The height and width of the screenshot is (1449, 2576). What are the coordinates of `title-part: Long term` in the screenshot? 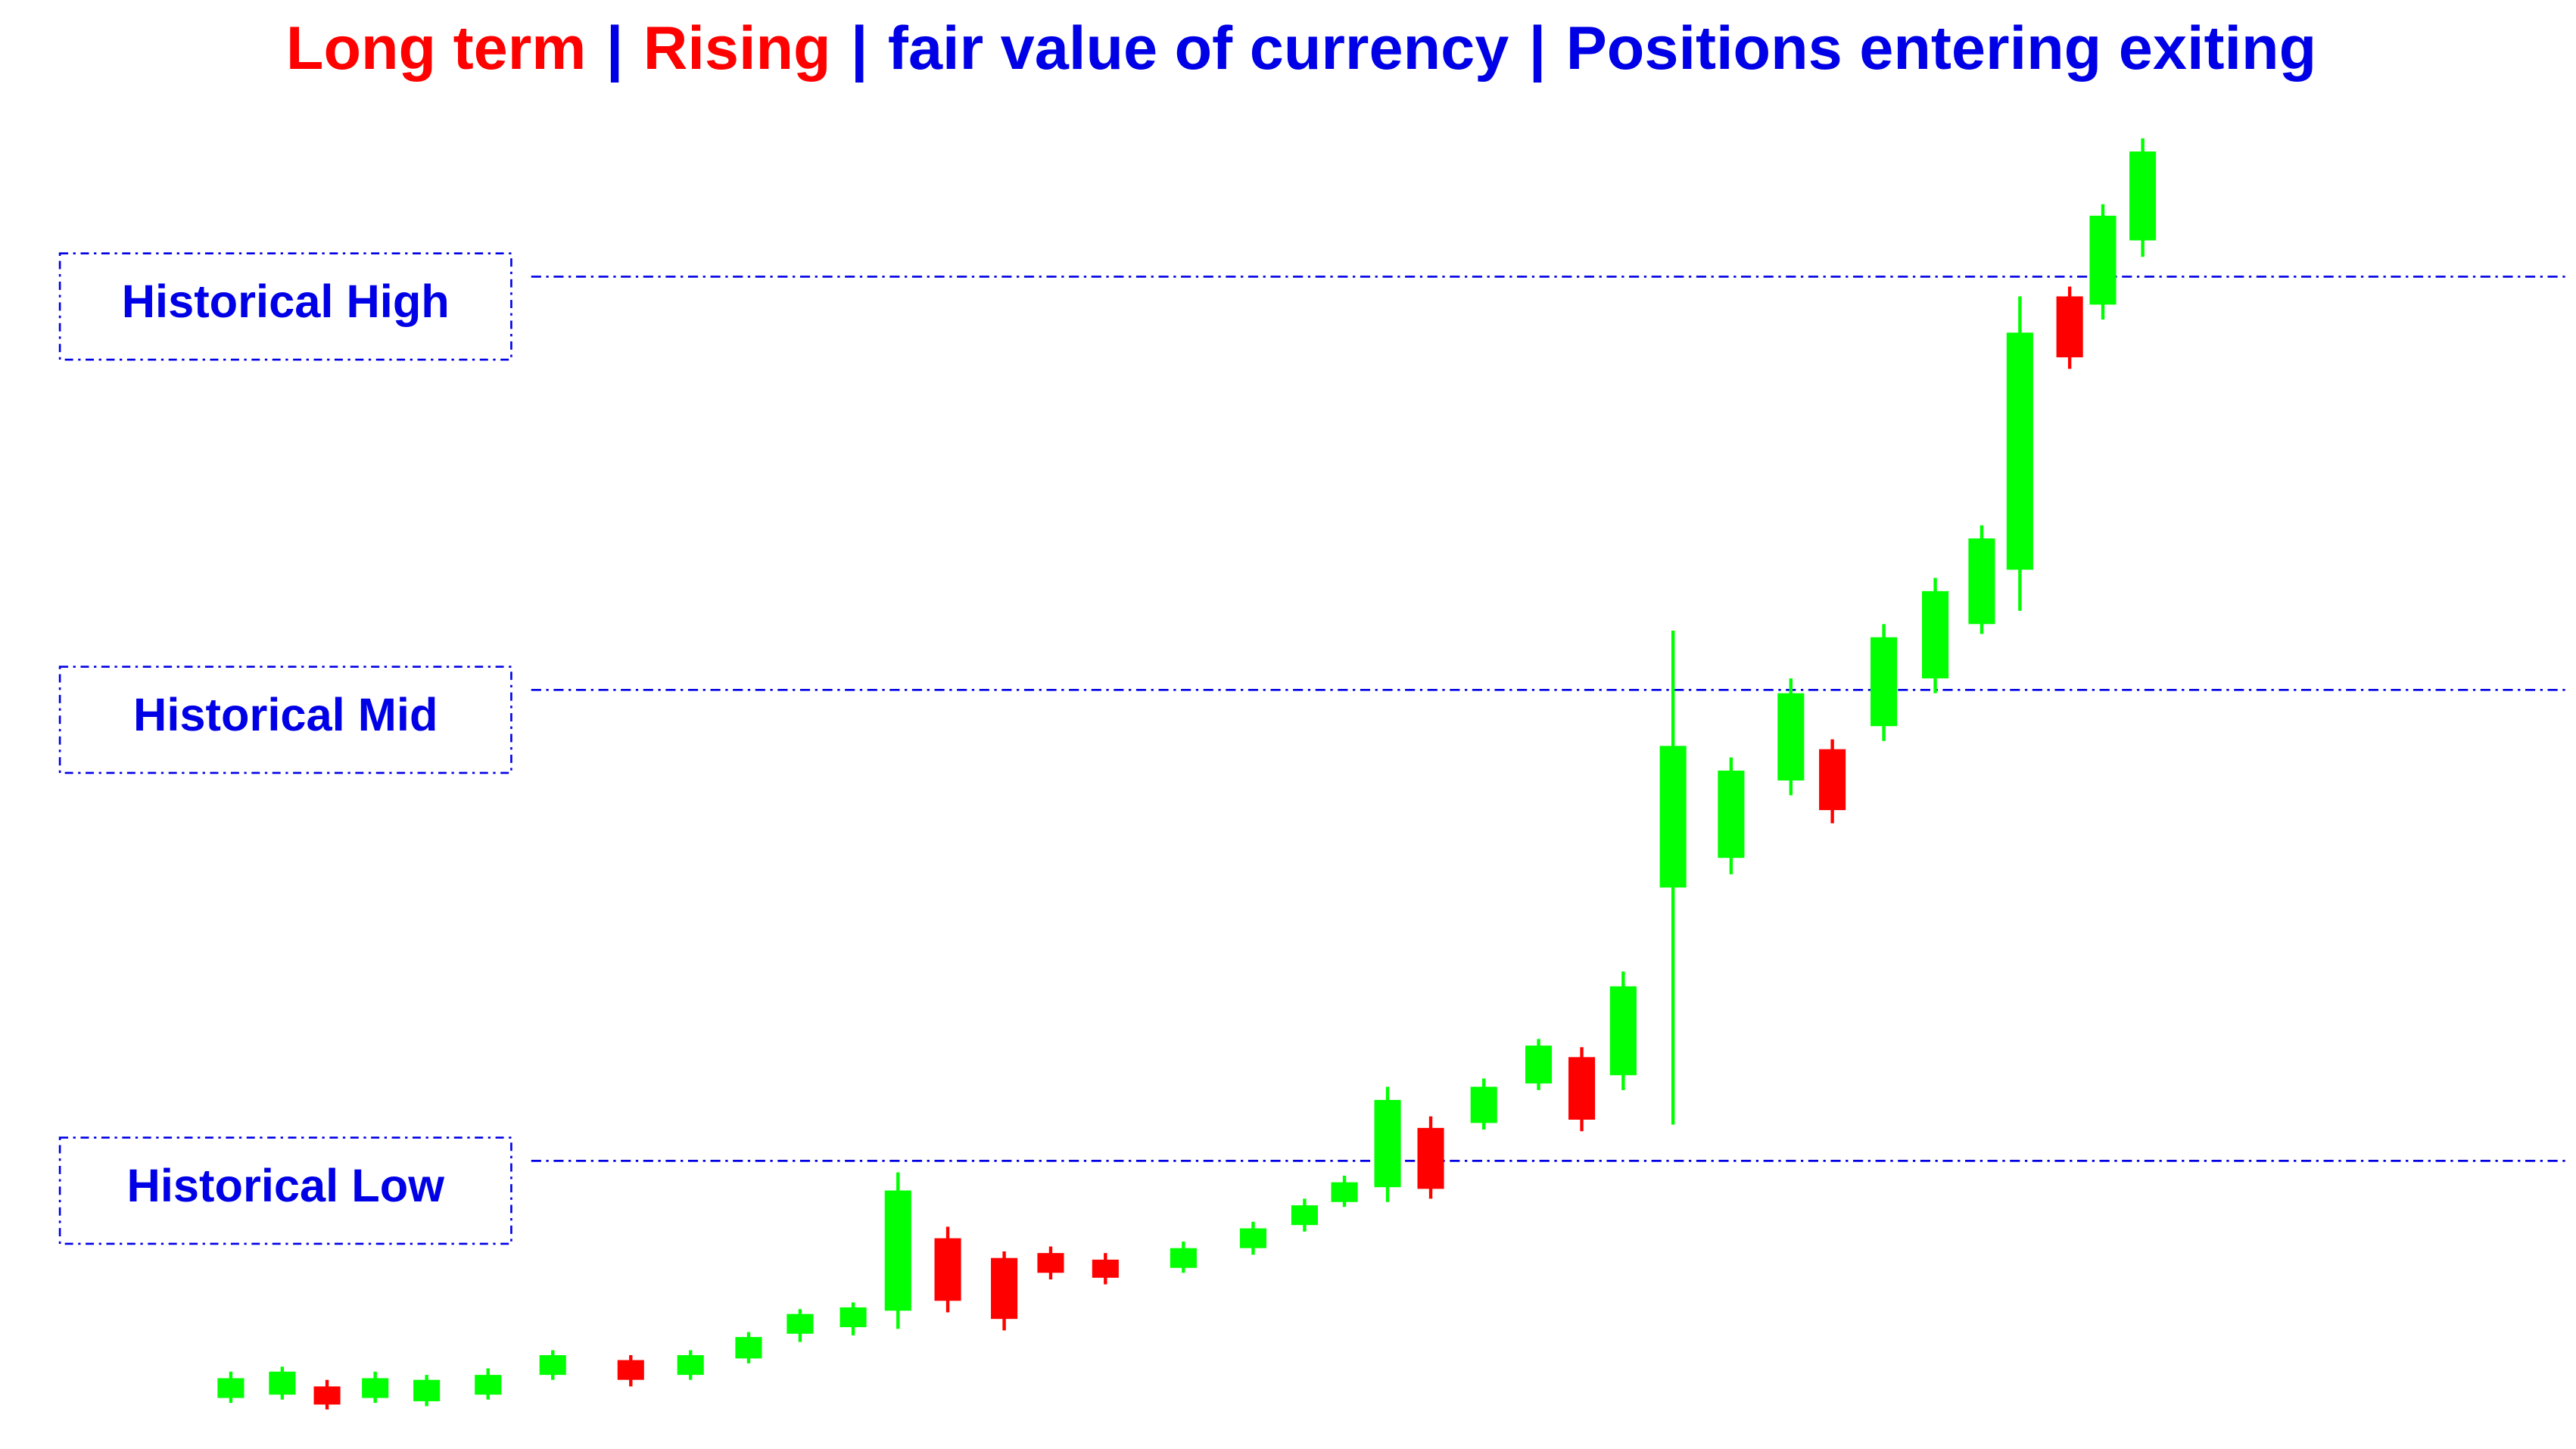 It's located at (436, 49).